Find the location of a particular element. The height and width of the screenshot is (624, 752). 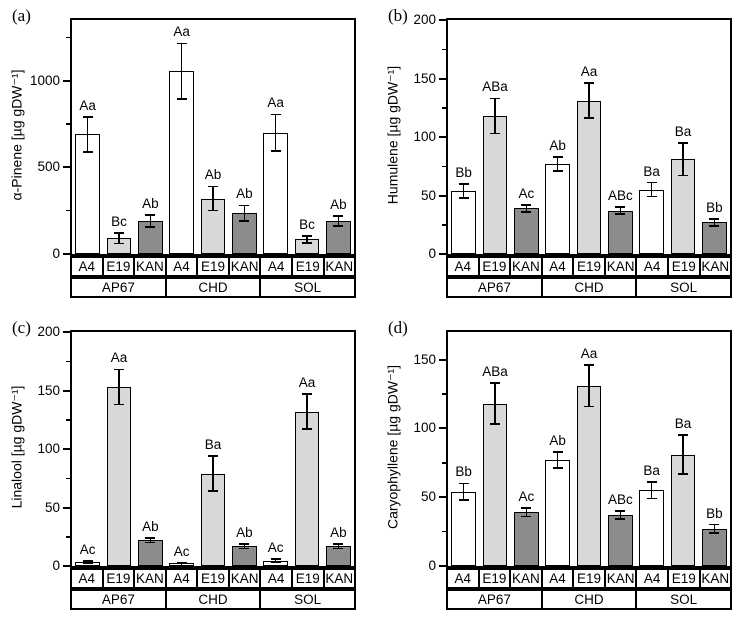

significance-letters: ABc is located at coordinates (620, 196).